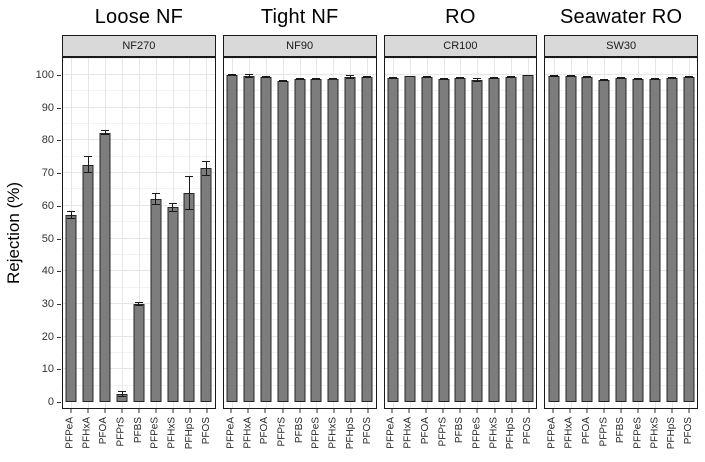 The image size is (705, 462). What do you see at coordinates (460, 46) in the screenshot?
I see `facet-strip-label: CR100` at bounding box center [460, 46].